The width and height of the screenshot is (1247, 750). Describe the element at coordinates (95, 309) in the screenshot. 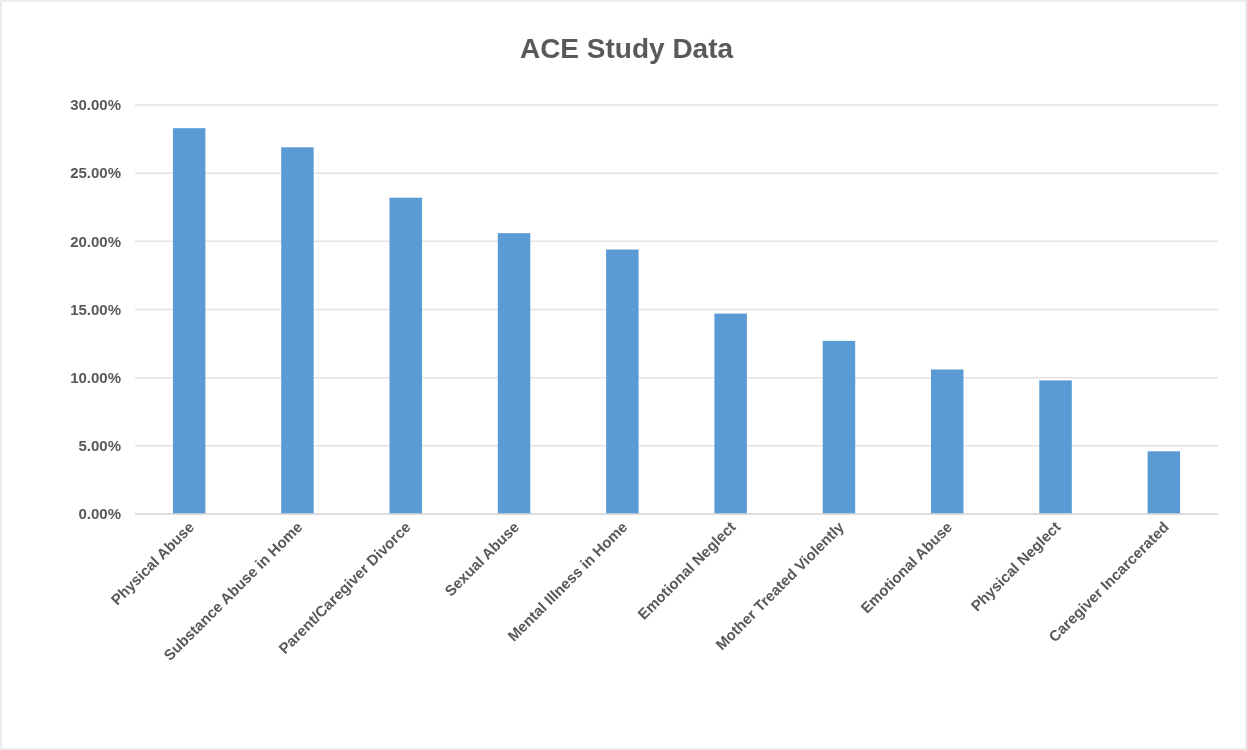

I see `y-tick-label: 15.00%` at that location.